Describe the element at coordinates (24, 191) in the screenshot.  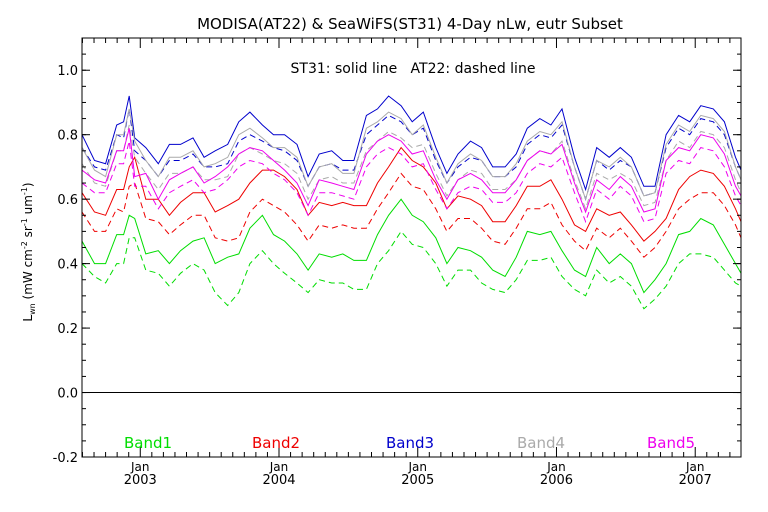
I see `y-axis-label-sup-c: -1` at that location.